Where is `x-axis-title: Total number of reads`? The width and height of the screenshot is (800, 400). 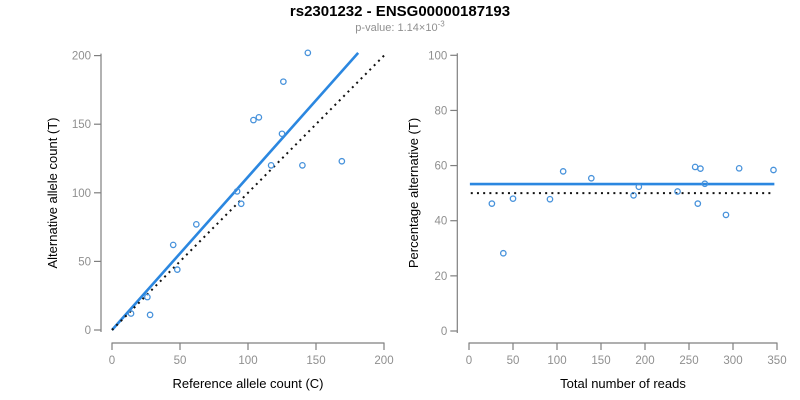 x-axis-title: Total number of reads is located at coordinates (623, 383).